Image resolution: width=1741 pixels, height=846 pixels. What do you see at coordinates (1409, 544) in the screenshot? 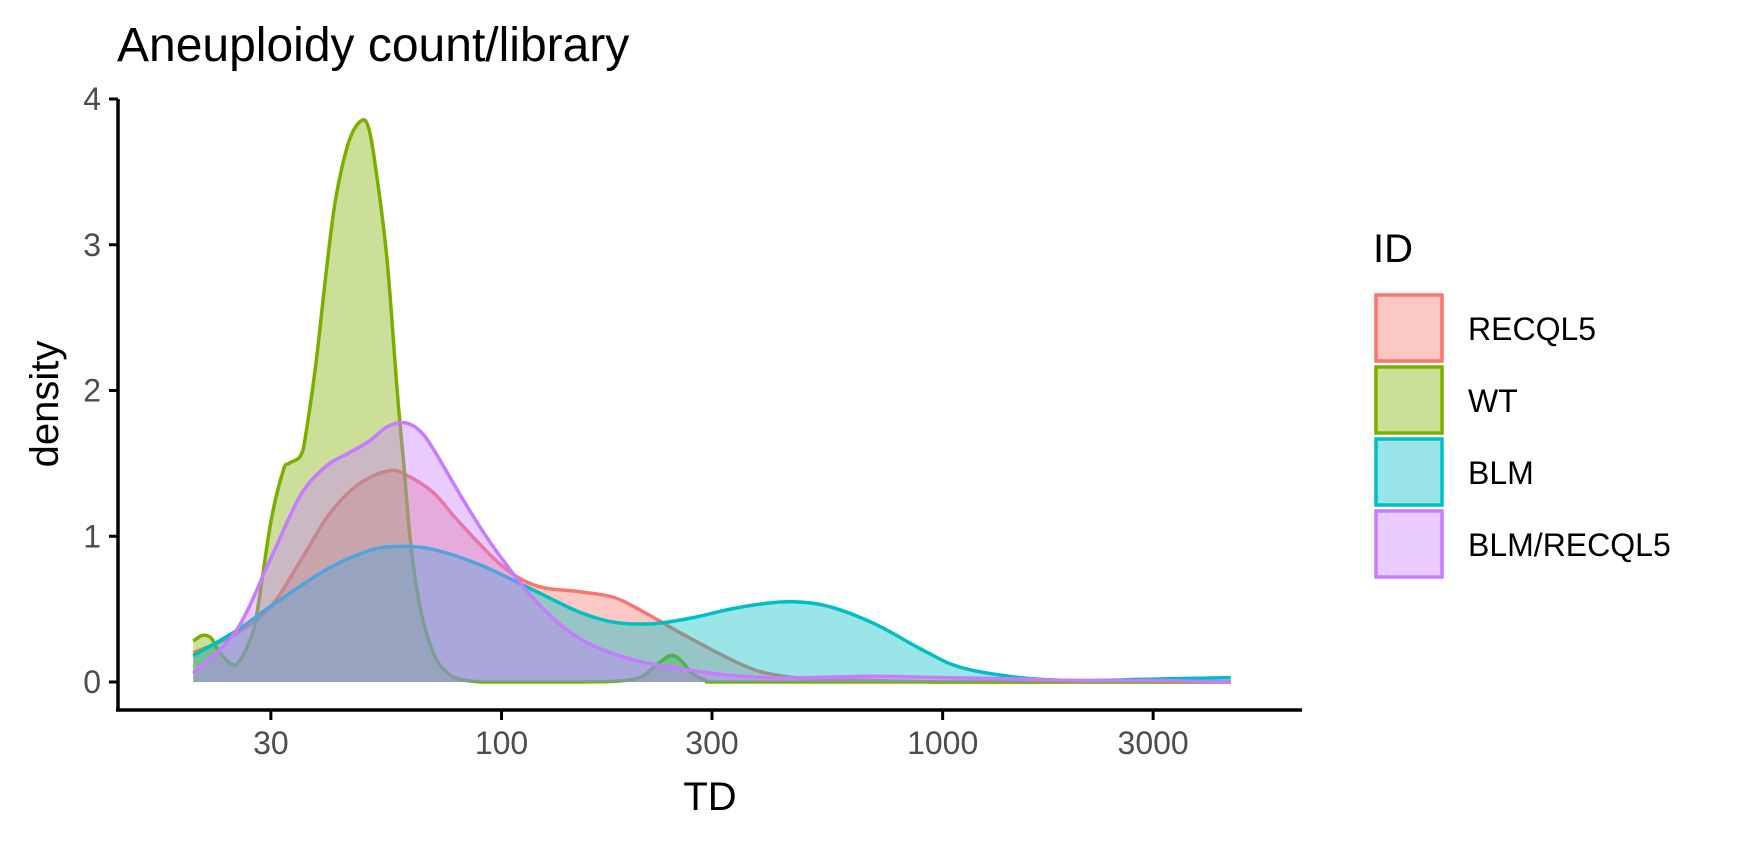
I see `legend-key-blm-recql5` at bounding box center [1409, 544].